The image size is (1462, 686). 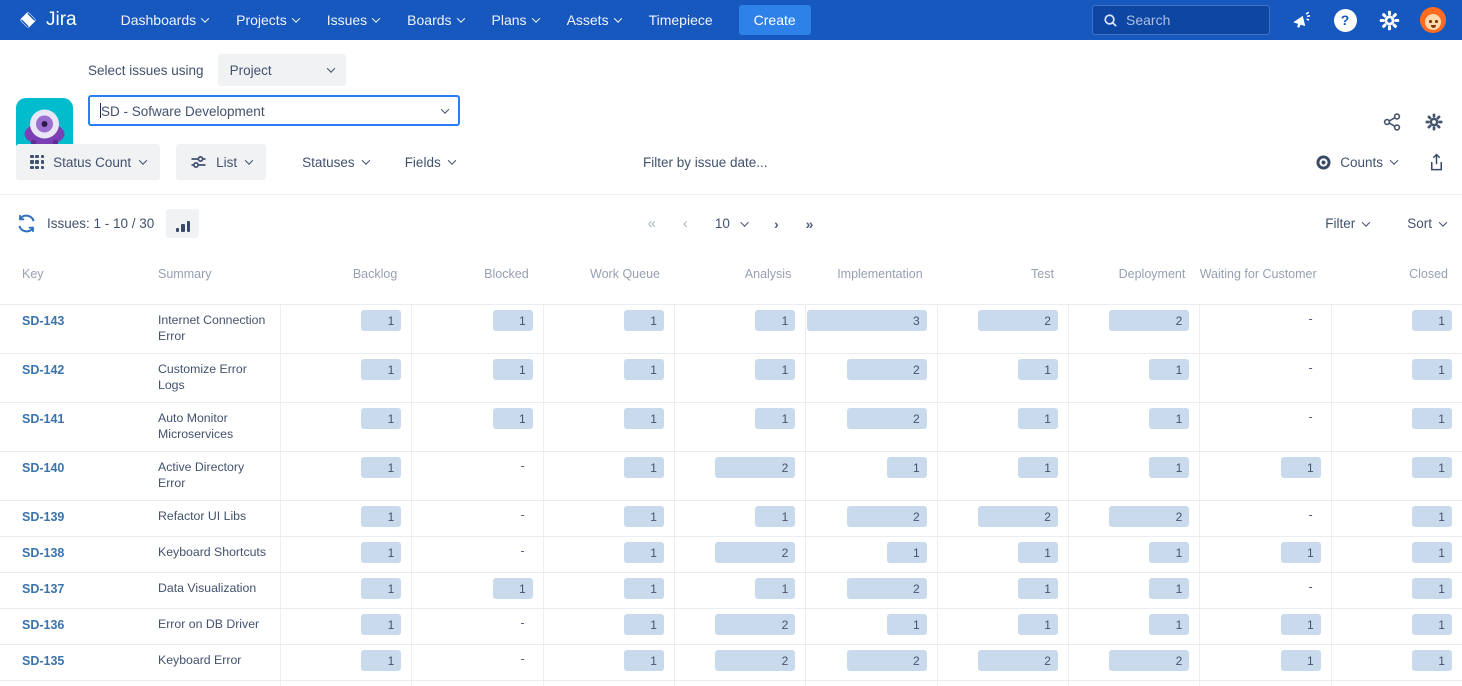 What do you see at coordinates (274, 110) in the screenshot?
I see `project-dropdown: SD - Sofware Development` at bounding box center [274, 110].